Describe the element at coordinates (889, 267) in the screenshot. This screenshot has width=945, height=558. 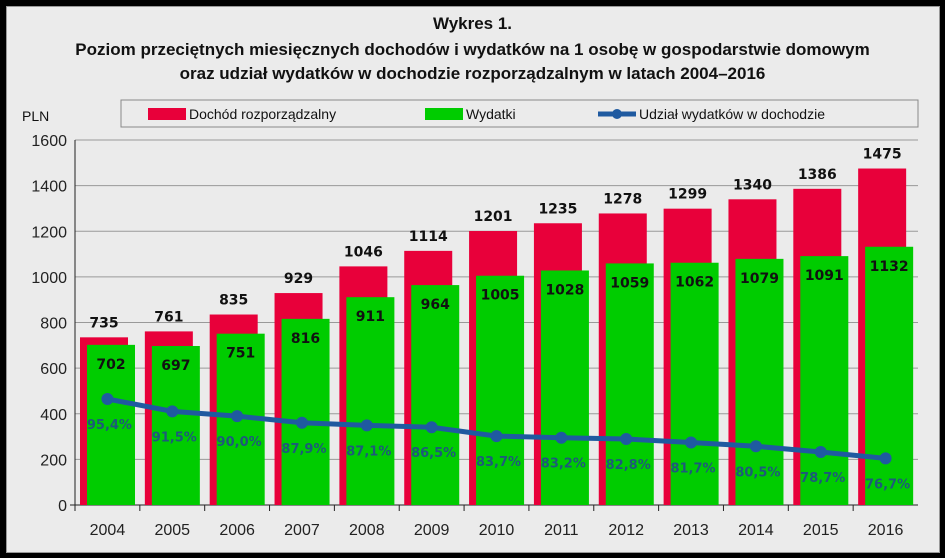
I see `data-label-expenses: 1132` at that location.